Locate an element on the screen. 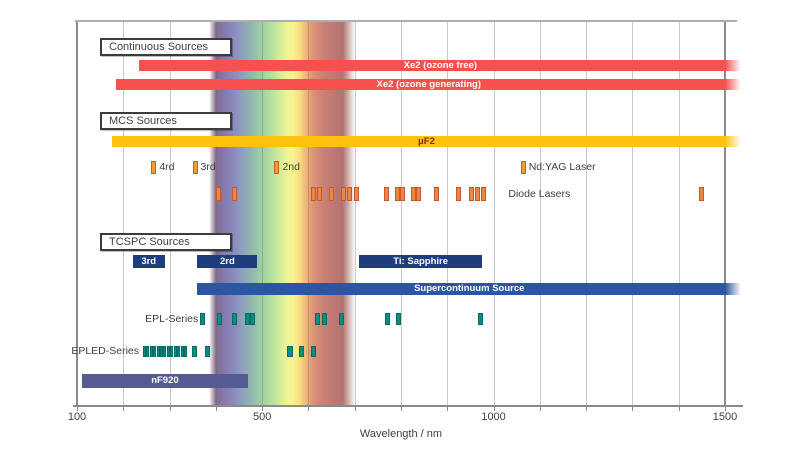 The height and width of the screenshot is (450, 800). section-box-continuous-sources: Continuous Sources is located at coordinates (166, 47).